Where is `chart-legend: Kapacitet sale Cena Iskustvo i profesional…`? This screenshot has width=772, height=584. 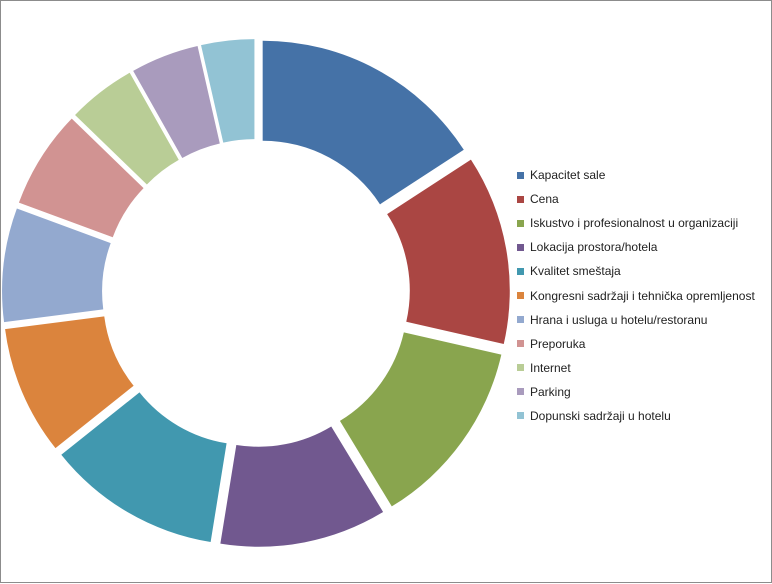
chart-legend: Kapacitet sale Cena Iskustvo i profesional… is located at coordinates (642, 295).